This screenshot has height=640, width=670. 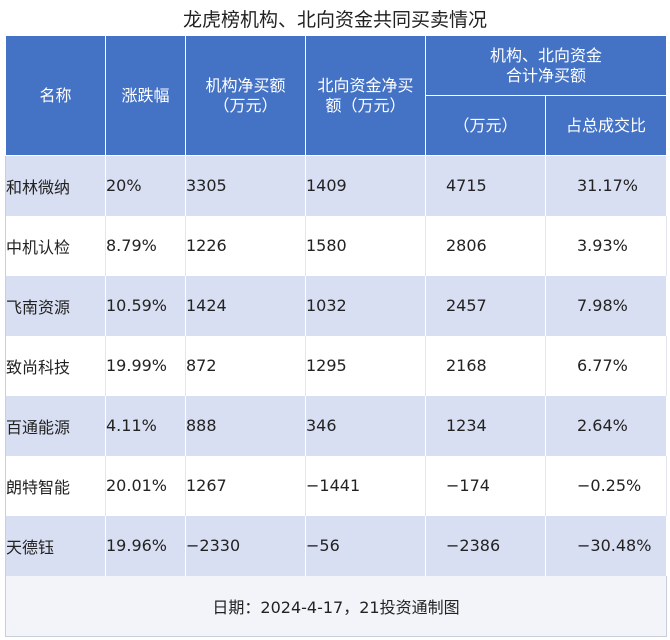 I want to click on table-row: 致尚科技 19.99% 872 1295 2168 6.77%, so click(x=336, y=365).